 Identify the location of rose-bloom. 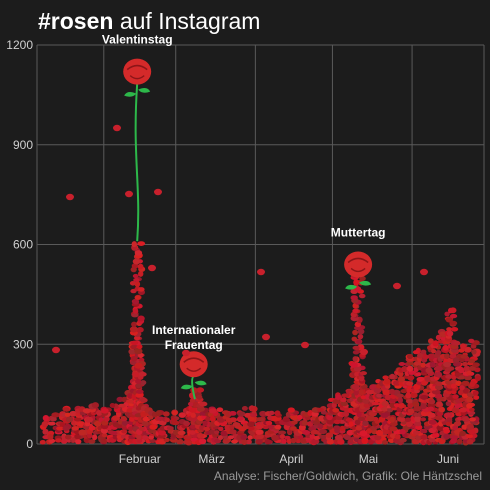
(137, 71).